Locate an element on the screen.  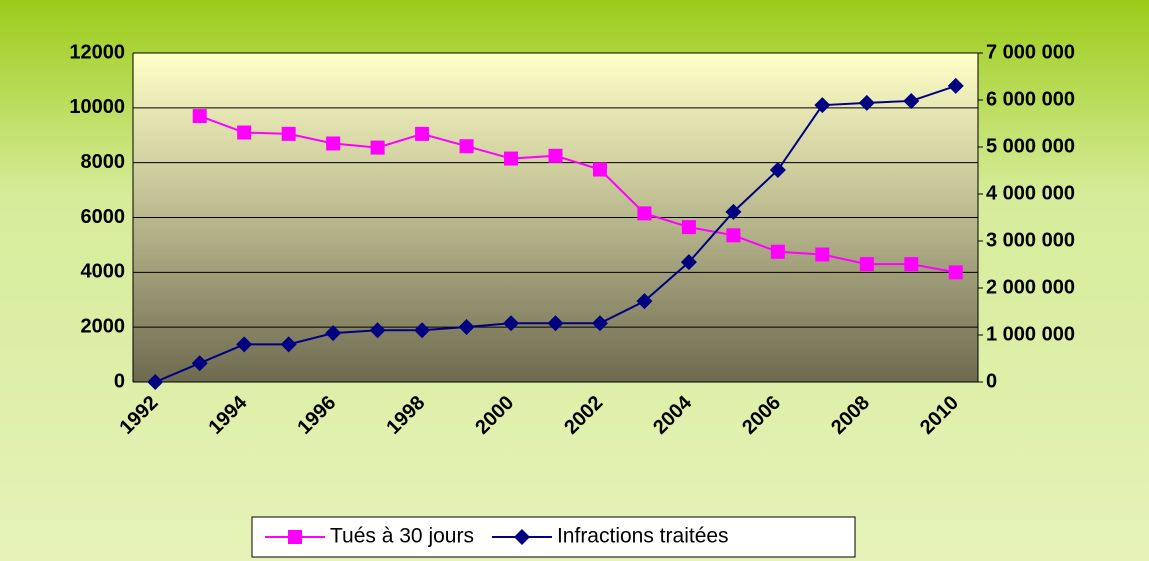
y-tick-label: 12000 is located at coordinates (97, 52).